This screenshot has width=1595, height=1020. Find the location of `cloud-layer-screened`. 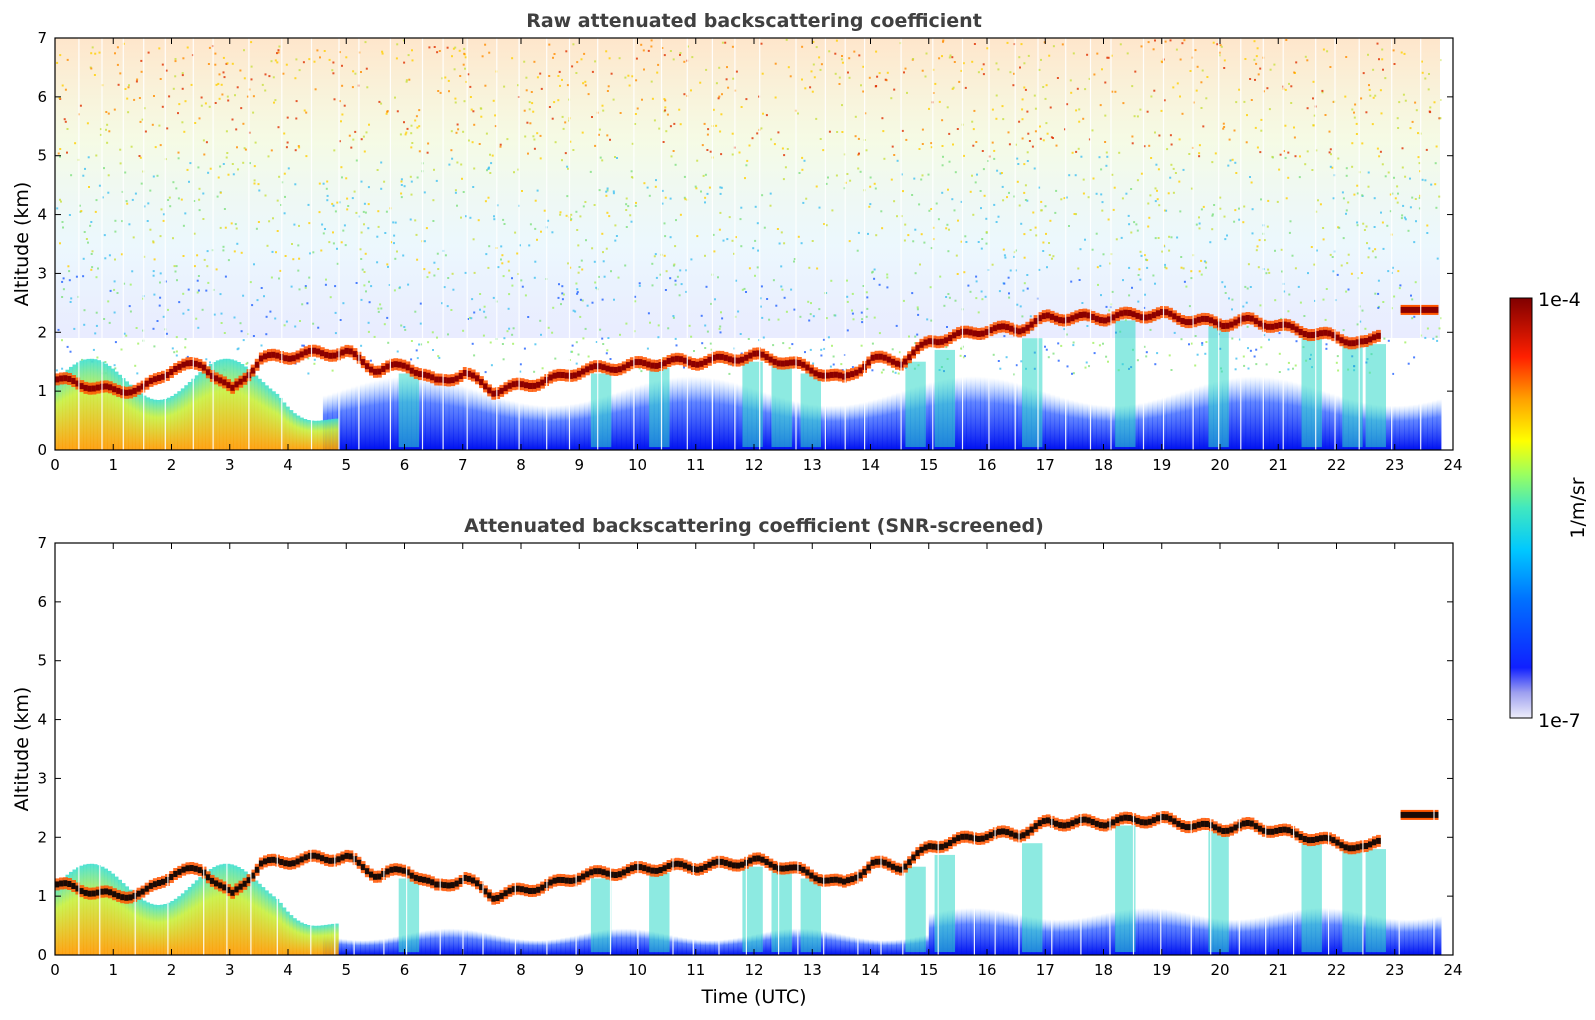

cloud-layer-screened is located at coordinates (747, 857).